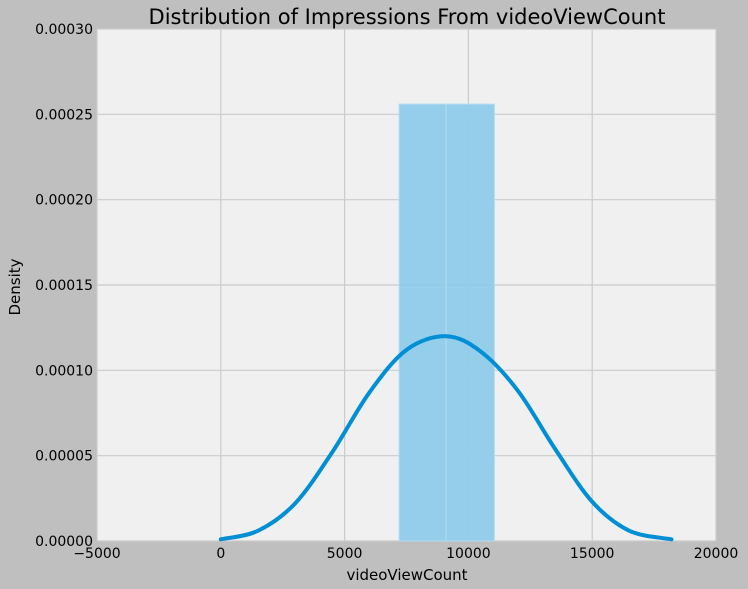  I want to click on x-tick-label: 15000, so click(592, 554).